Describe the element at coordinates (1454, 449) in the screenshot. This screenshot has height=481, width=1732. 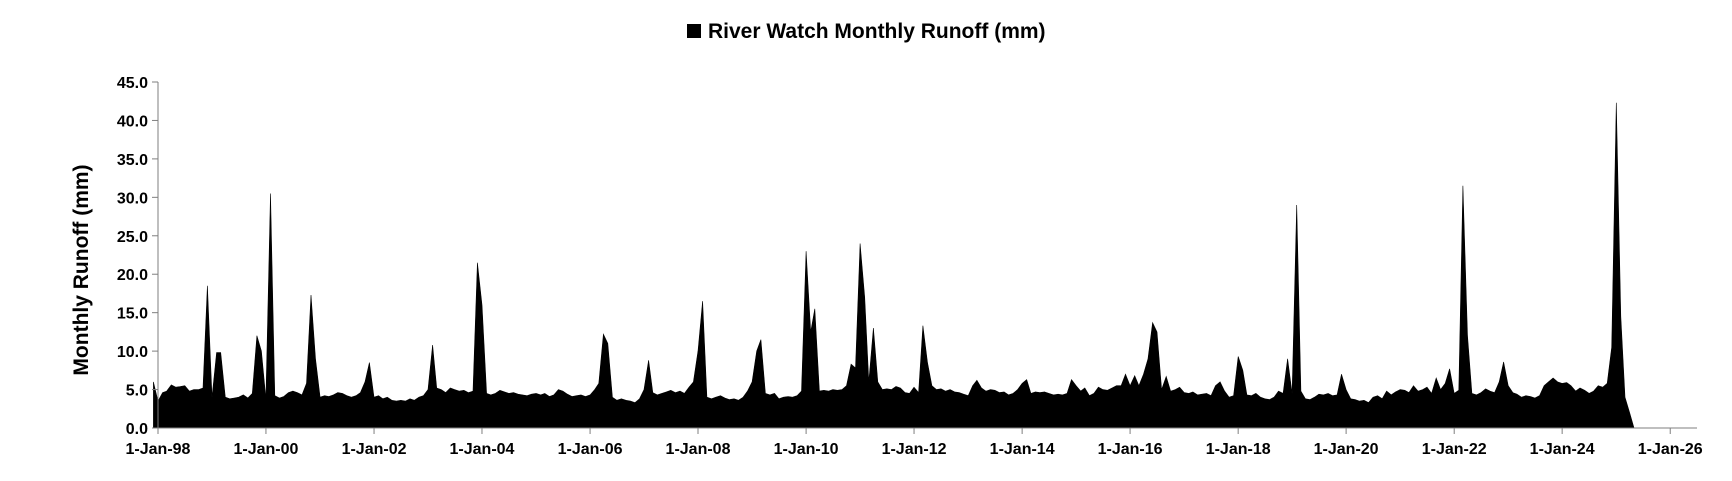
I see `x-tick-label: 1-Jan-22` at that location.